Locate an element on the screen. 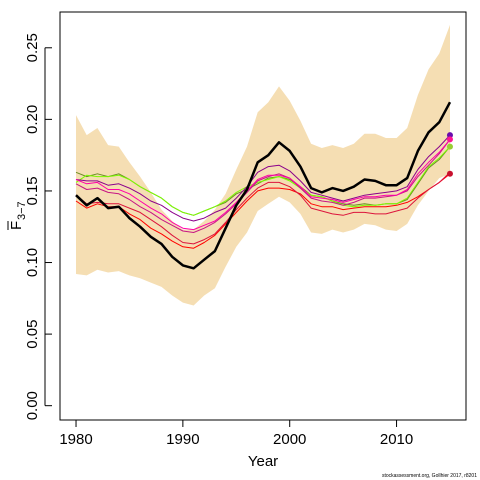 The image size is (480, 480). y-tick-label: 0.00 is located at coordinates (32, 405).